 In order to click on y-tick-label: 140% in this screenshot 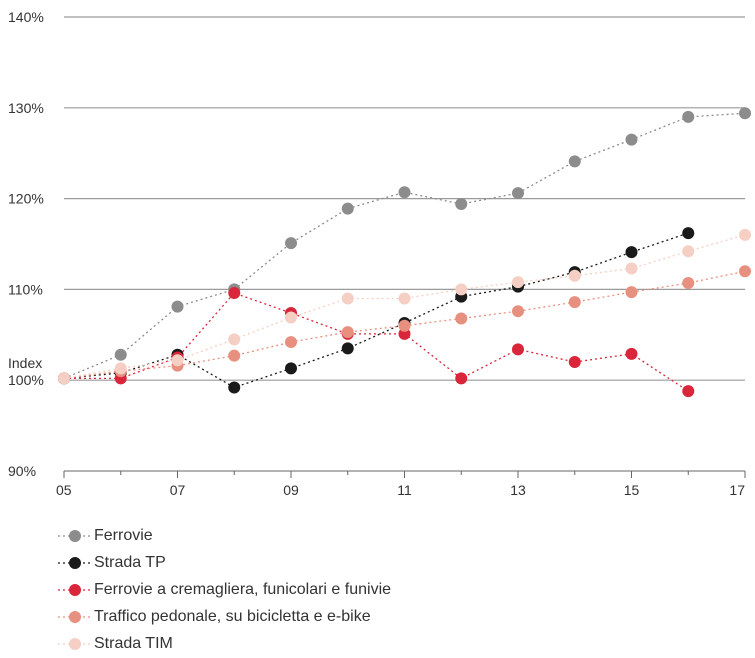, I will do `click(26, 17)`.